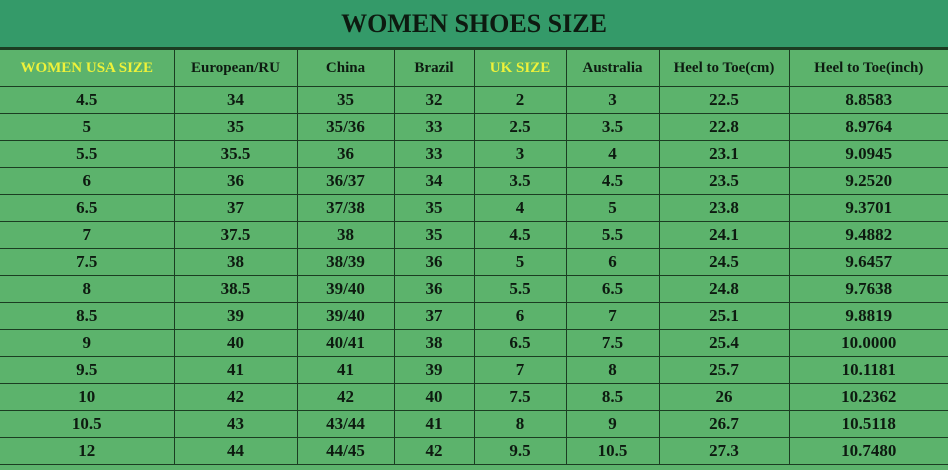 The image size is (948, 470). Describe the element at coordinates (724, 68) in the screenshot. I see `column-header: Heel to Toe(cm)` at that location.